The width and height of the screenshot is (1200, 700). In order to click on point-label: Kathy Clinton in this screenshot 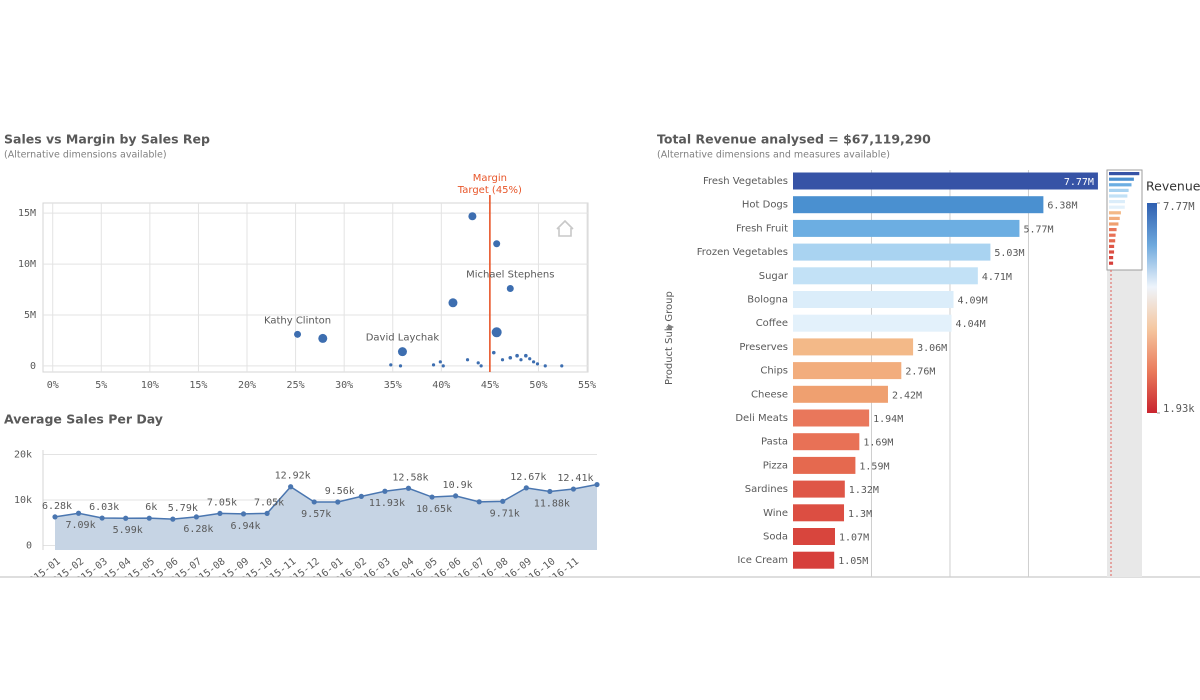, I will do `click(297, 320)`.